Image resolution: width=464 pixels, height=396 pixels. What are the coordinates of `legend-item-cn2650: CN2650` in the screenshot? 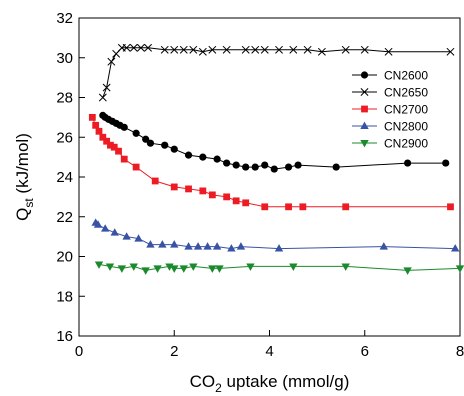 It's located at (390, 93).